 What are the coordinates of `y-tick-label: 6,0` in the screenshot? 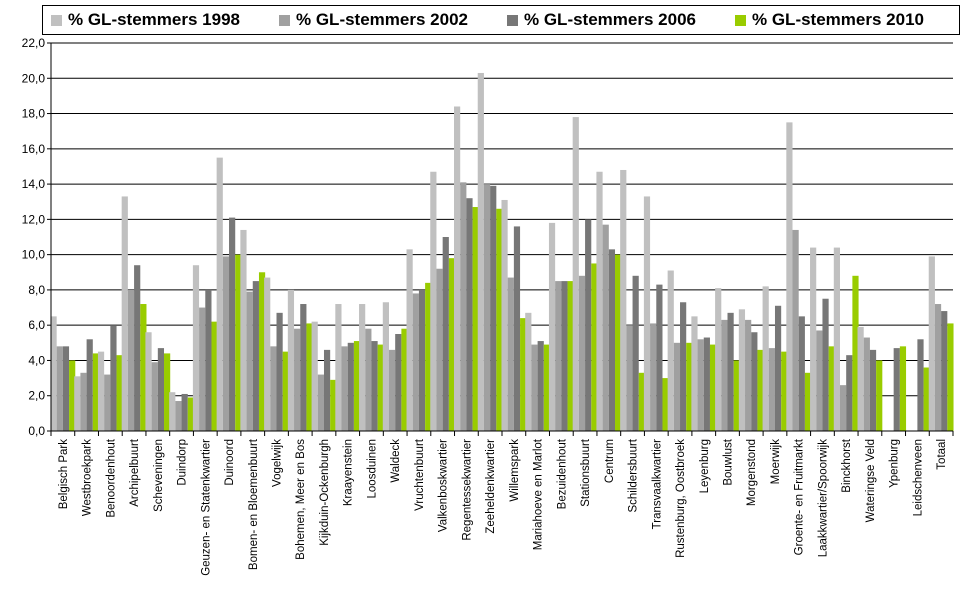 It's located at (36, 325).